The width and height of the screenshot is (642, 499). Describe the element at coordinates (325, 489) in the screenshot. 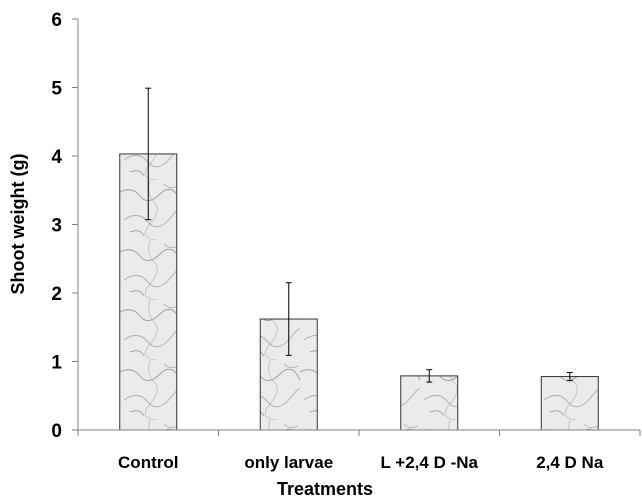

I see `x-axis-title: Treatments` at that location.